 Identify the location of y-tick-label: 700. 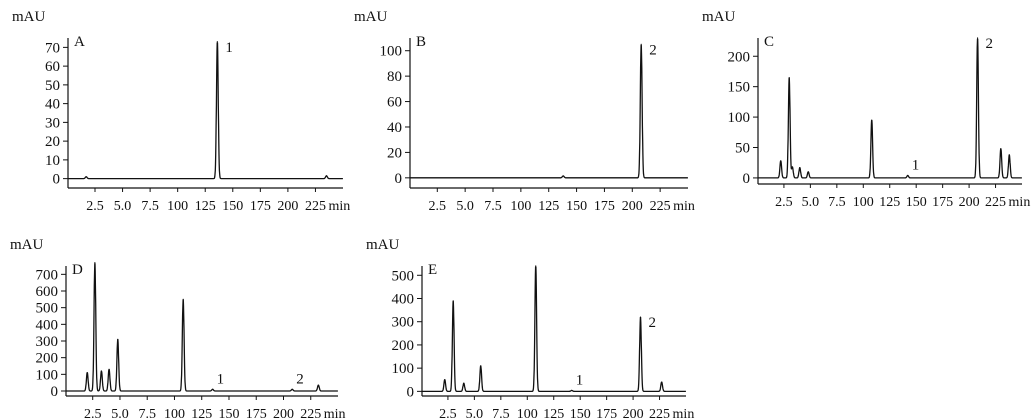
(47, 275).